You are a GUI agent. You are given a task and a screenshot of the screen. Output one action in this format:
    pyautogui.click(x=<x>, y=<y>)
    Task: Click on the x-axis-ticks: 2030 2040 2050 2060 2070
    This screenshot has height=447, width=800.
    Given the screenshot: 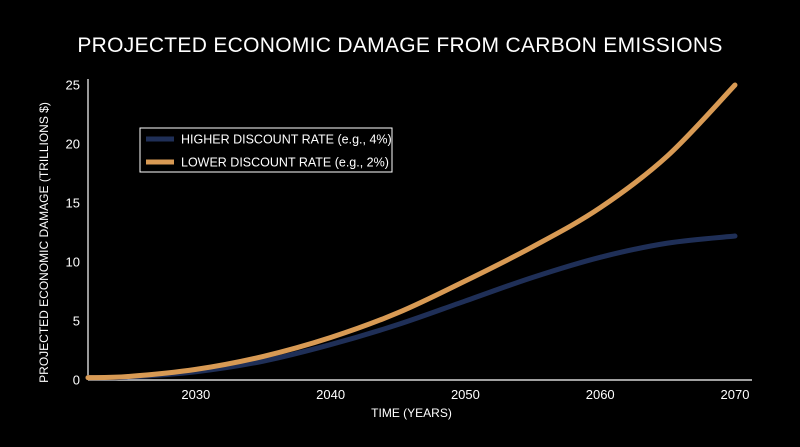 What is the action you would take?
    pyautogui.click(x=465, y=394)
    